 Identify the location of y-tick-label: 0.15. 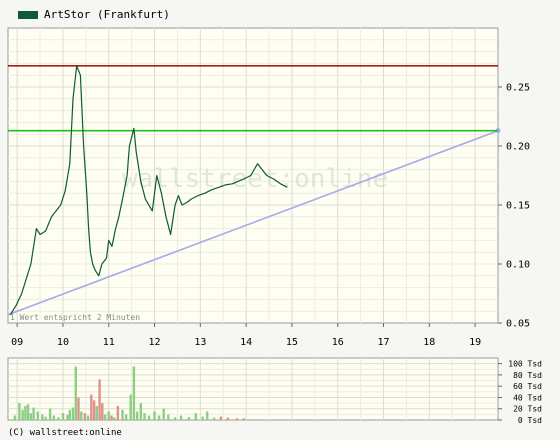
(518, 206).